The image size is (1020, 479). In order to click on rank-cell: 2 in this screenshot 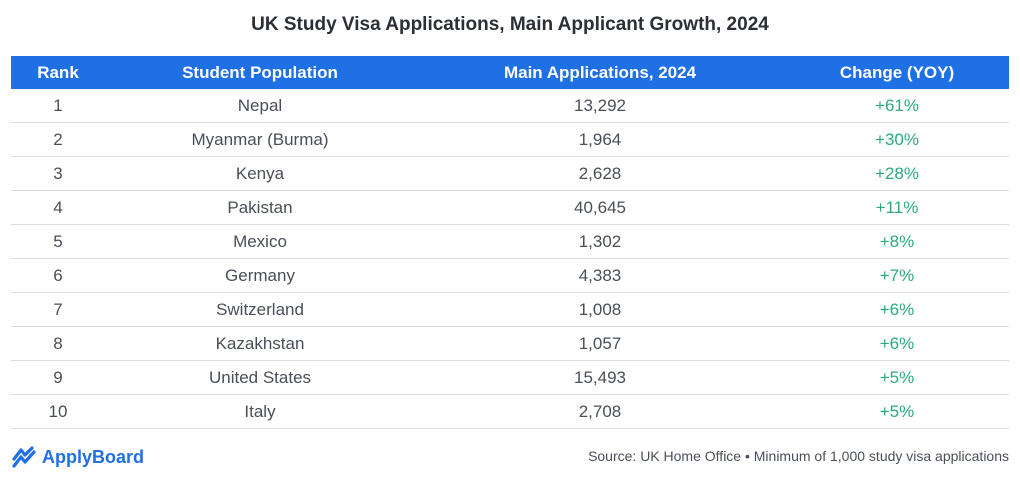, I will do `click(58, 139)`.